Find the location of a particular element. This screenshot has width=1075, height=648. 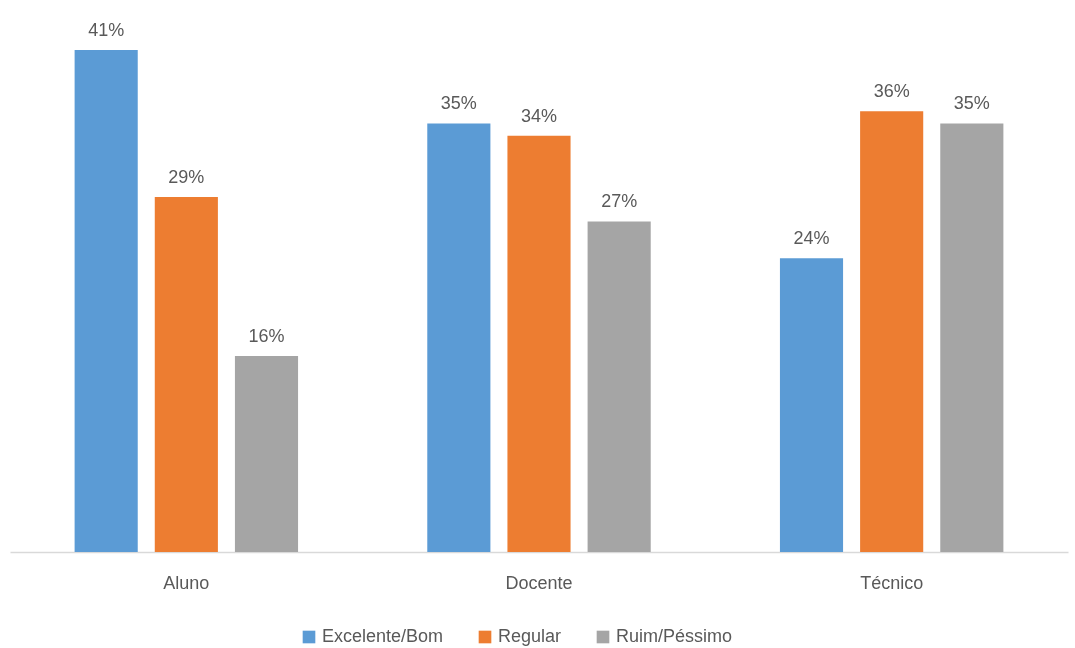

data-label: 16% is located at coordinates (266, 336).